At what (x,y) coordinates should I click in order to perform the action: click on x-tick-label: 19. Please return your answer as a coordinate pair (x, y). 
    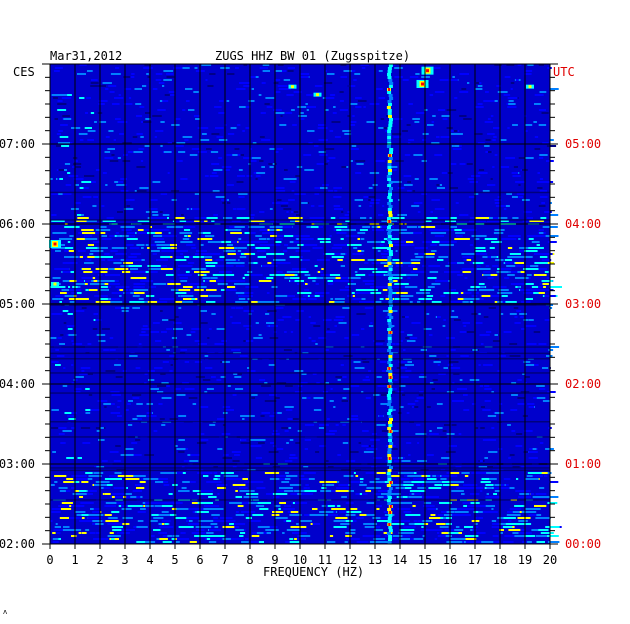
    Looking at the image, I should click on (525, 560).